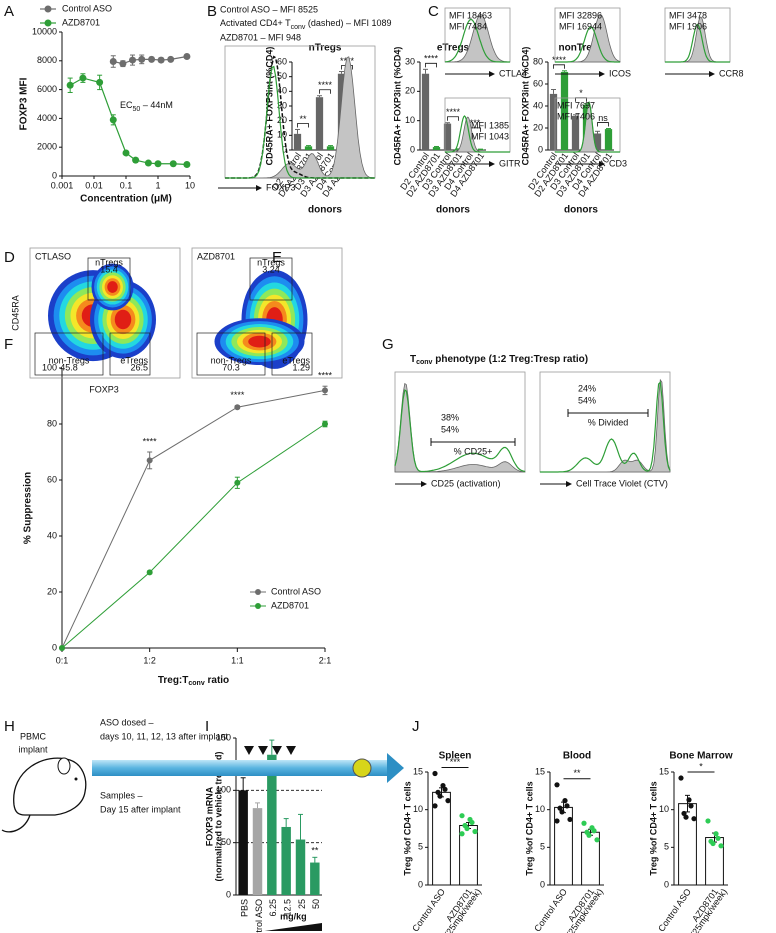 The height and width of the screenshot is (933, 776). Describe the element at coordinates (413, 359) in the screenshot. I see `chart-title-part: T` at that location.